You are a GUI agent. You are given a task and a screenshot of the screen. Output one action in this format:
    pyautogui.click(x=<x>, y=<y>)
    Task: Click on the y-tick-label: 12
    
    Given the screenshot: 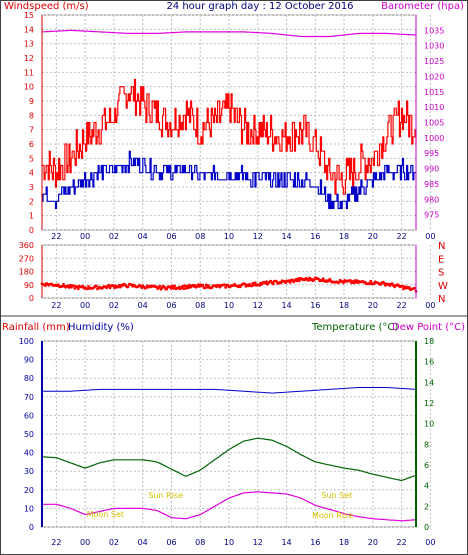 What is the action you would take?
    pyautogui.click(x=29, y=58)
    